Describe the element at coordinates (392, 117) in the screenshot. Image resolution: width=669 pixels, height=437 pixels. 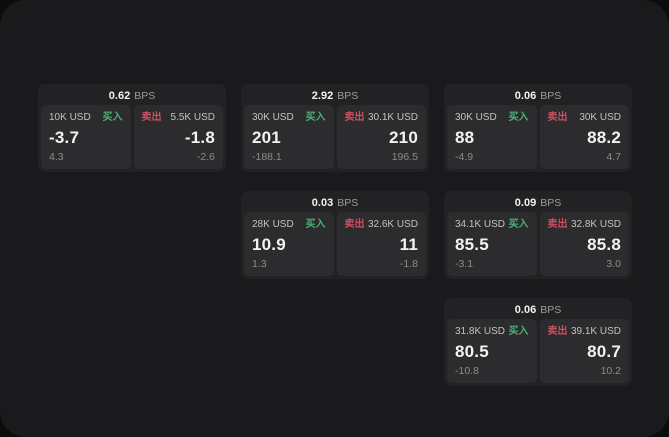
I see `sell-amount: 30.1K USD` at that location.